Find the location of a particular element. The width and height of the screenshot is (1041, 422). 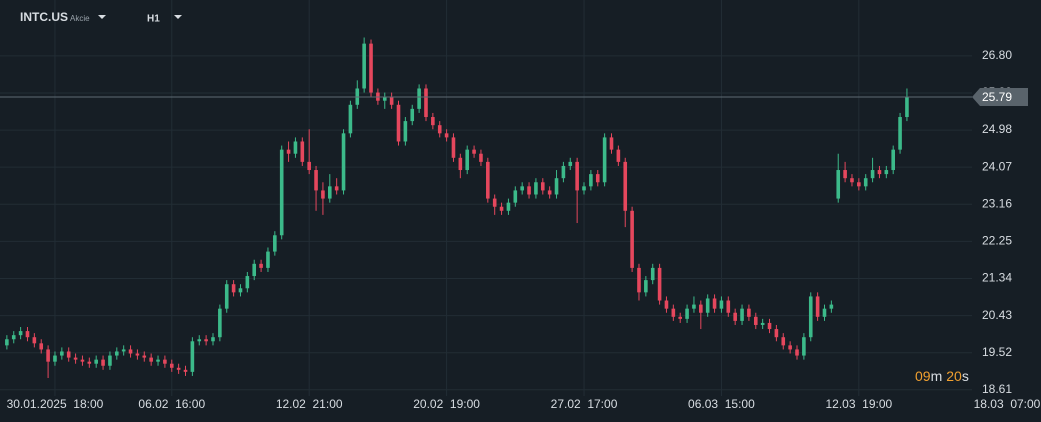

x-tick-label: 12.02 21:00 is located at coordinates (309, 404).